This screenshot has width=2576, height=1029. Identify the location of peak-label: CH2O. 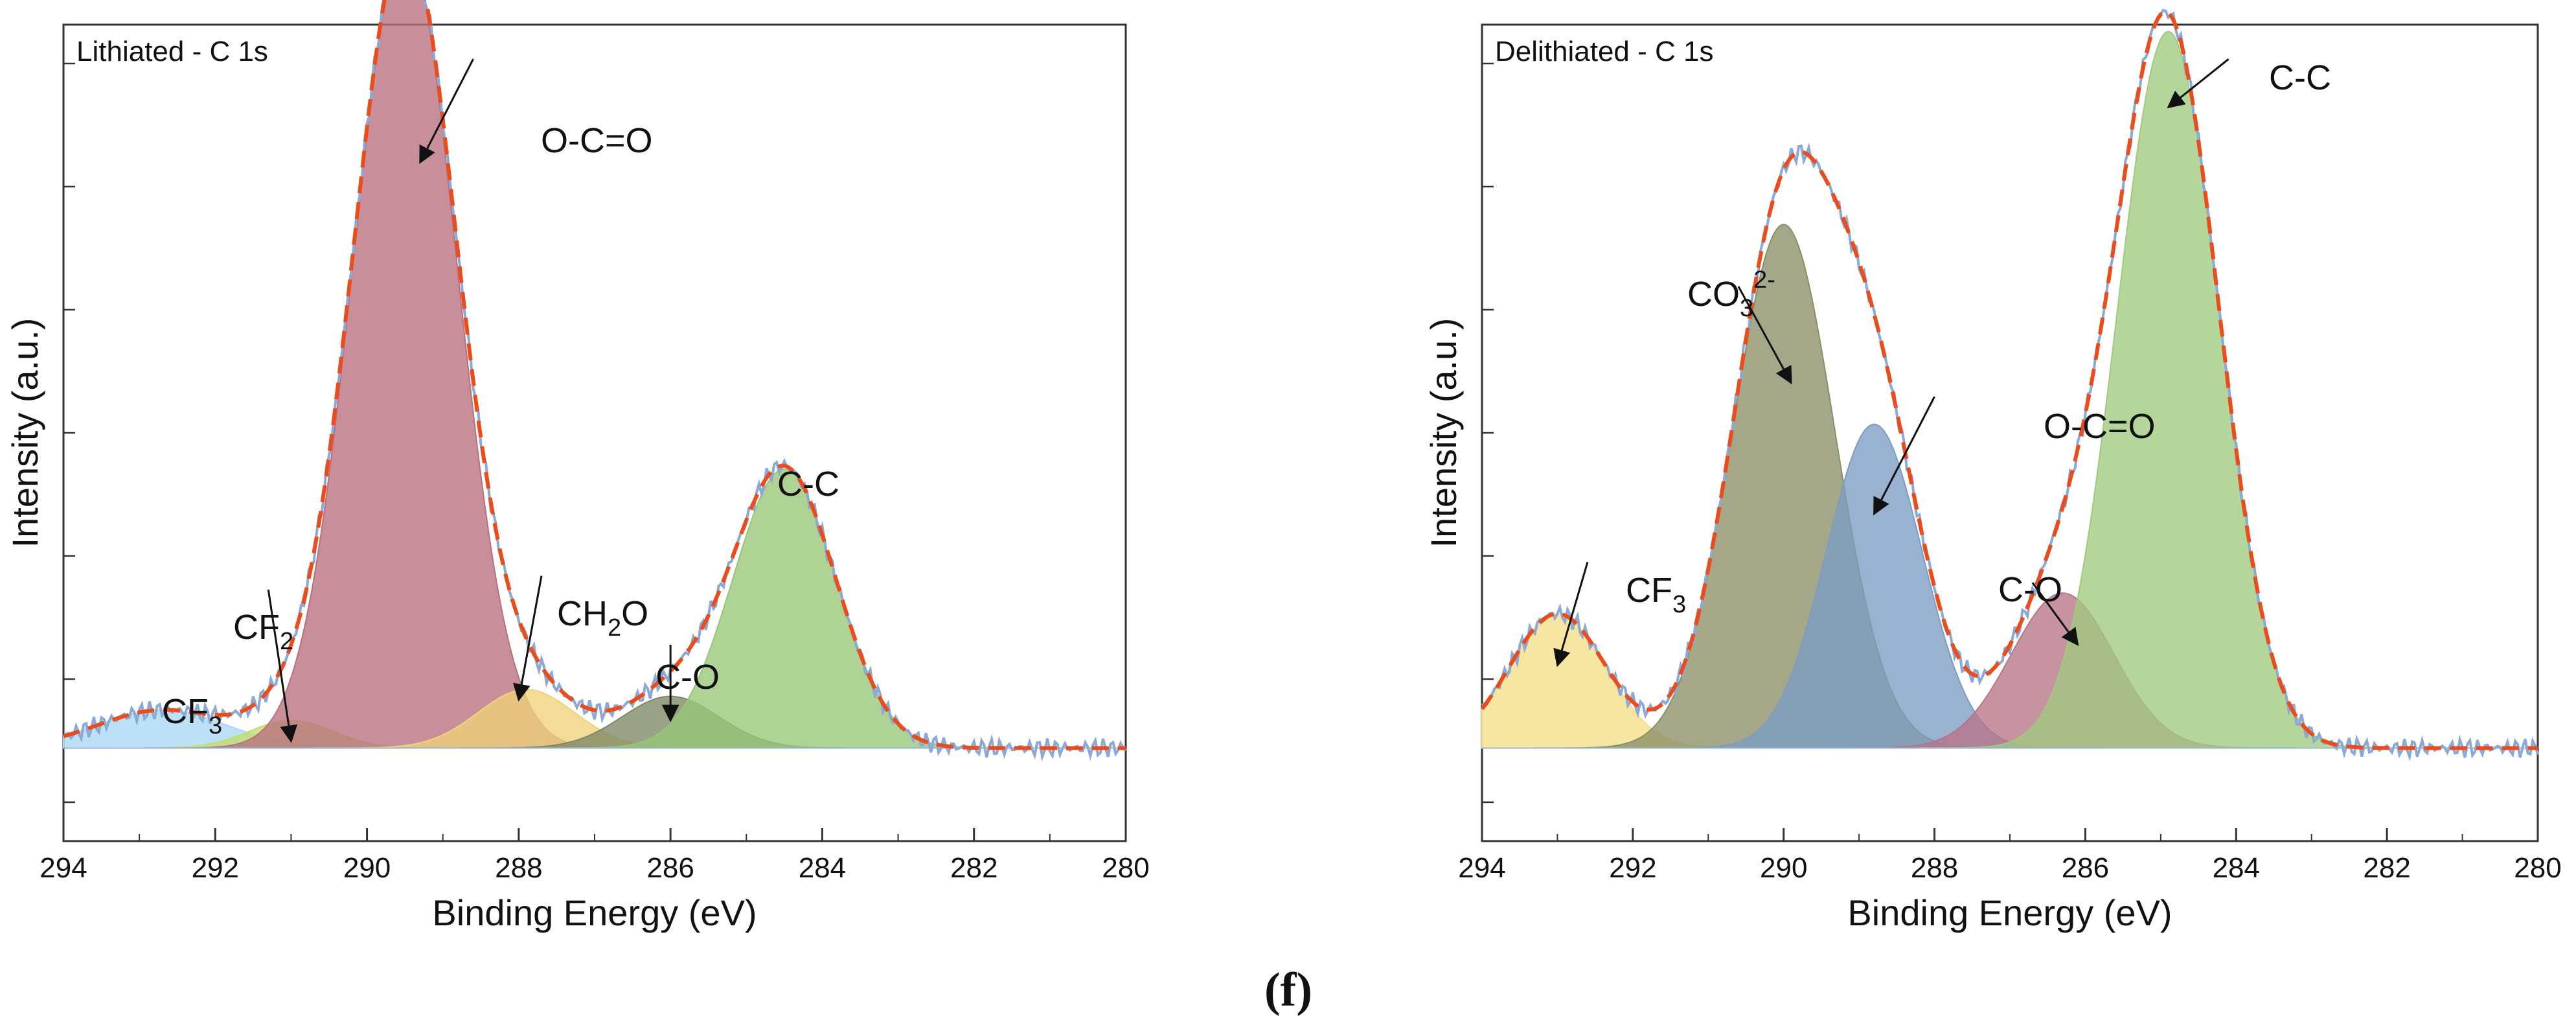
(602, 618).